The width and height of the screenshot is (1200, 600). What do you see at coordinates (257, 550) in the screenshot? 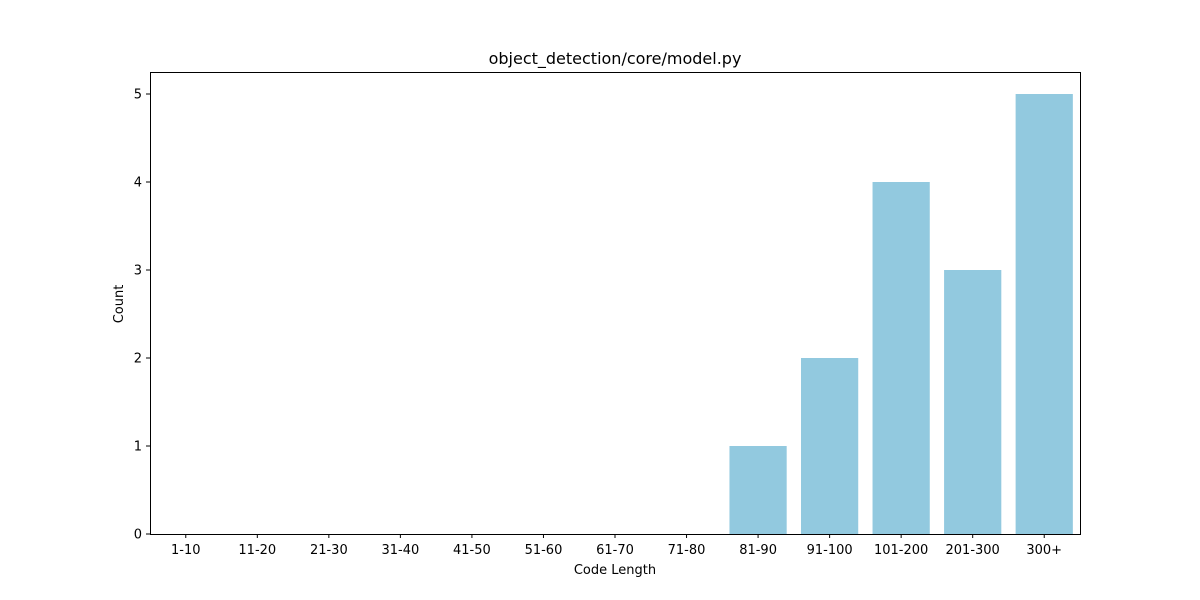
I see `x-tick-label: 11-20` at bounding box center [257, 550].